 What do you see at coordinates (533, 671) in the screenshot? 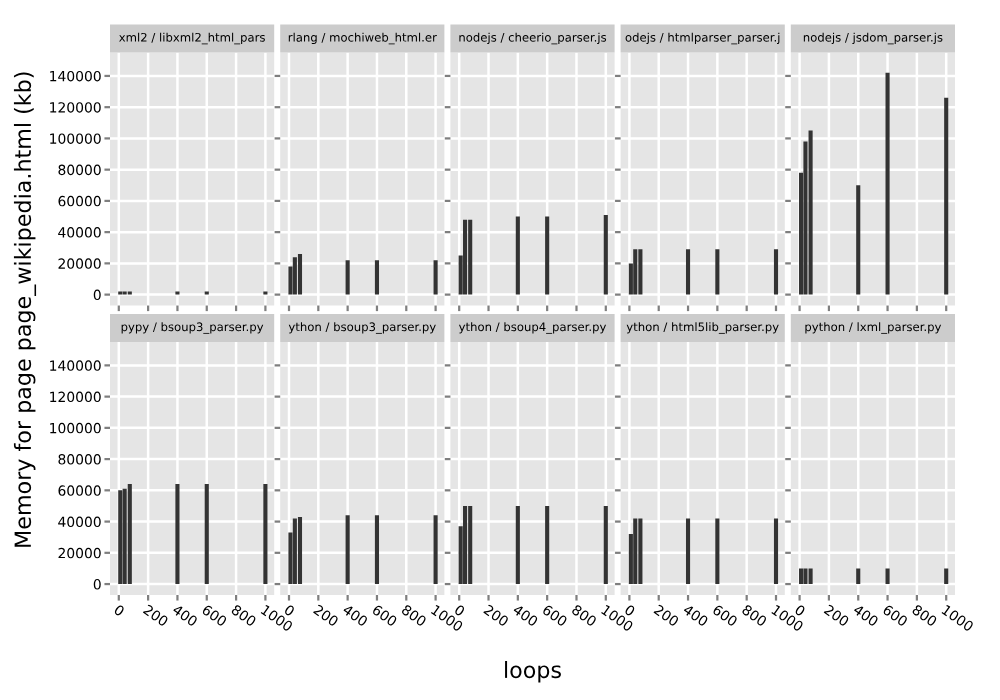
I see `x-axis-title: loops` at bounding box center [533, 671].